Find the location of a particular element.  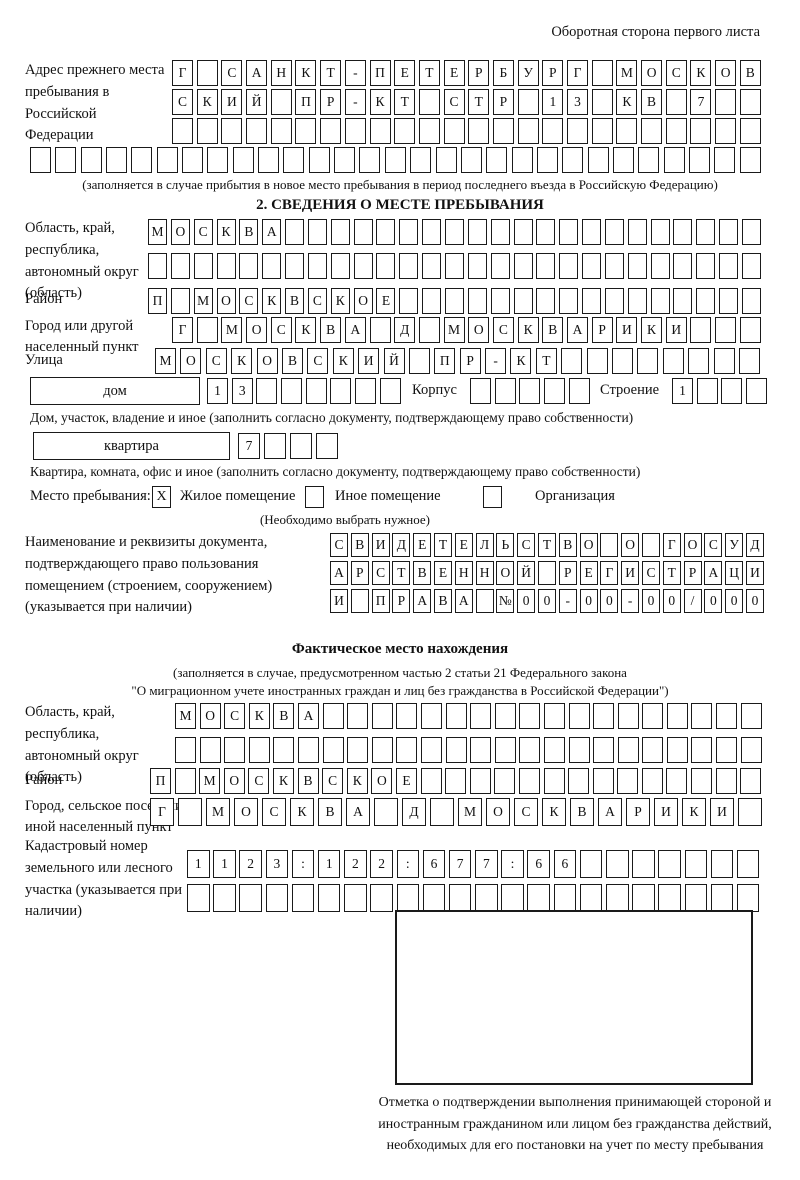

form-cell: Д is located at coordinates (414, 812).